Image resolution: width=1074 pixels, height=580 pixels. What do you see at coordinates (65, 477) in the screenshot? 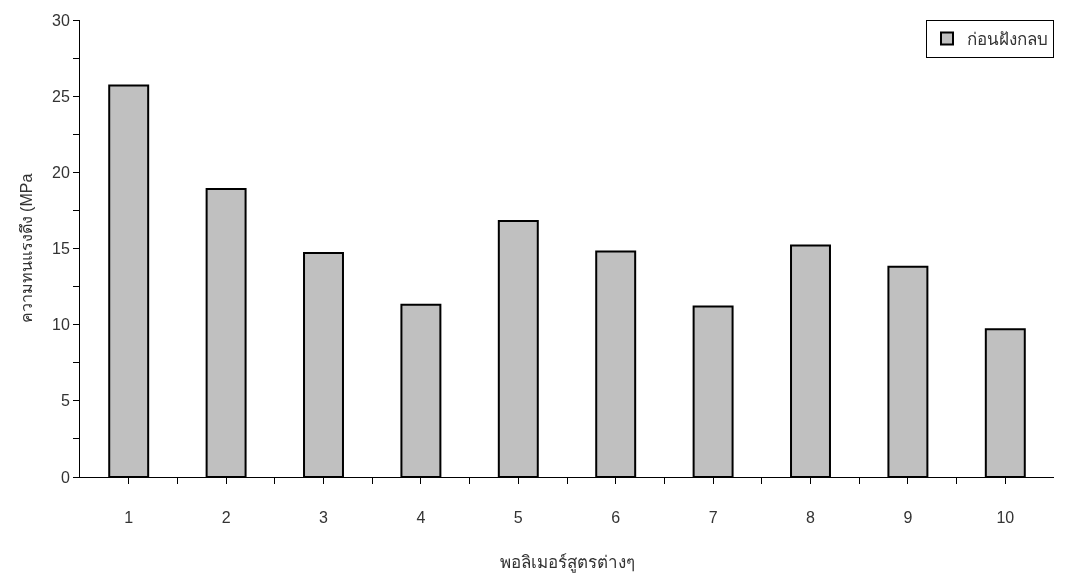
I see `y-tick-label: 0` at bounding box center [65, 477].